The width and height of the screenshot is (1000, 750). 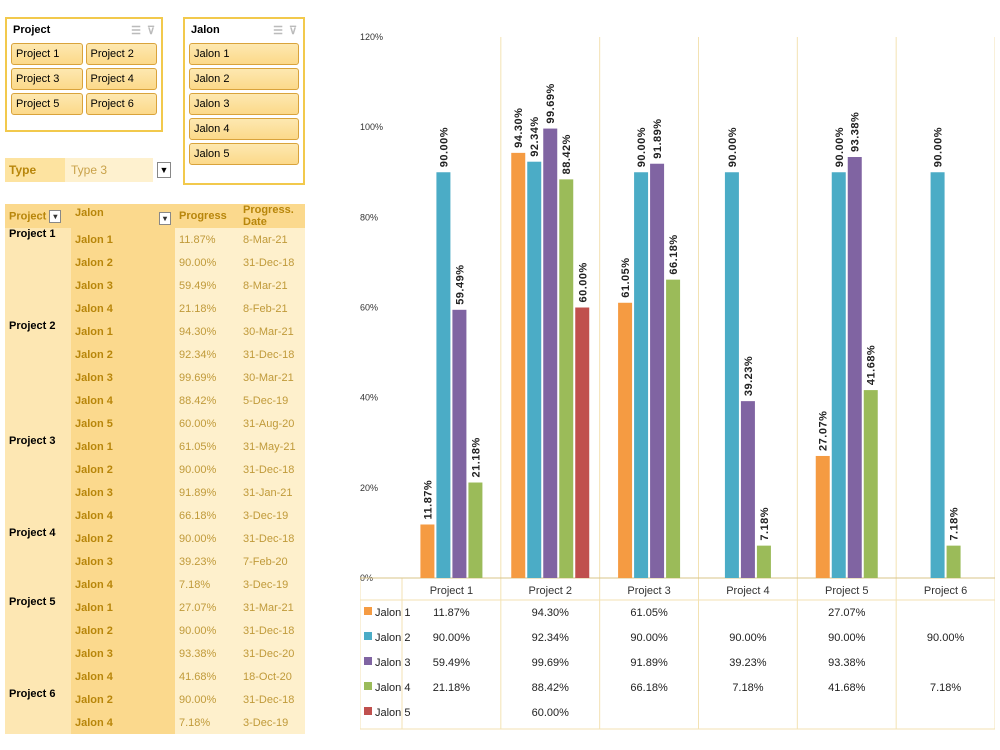 What do you see at coordinates (89, 213) in the screenshot?
I see `pivot-header-jalon-label: Jalon` at bounding box center [89, 213].